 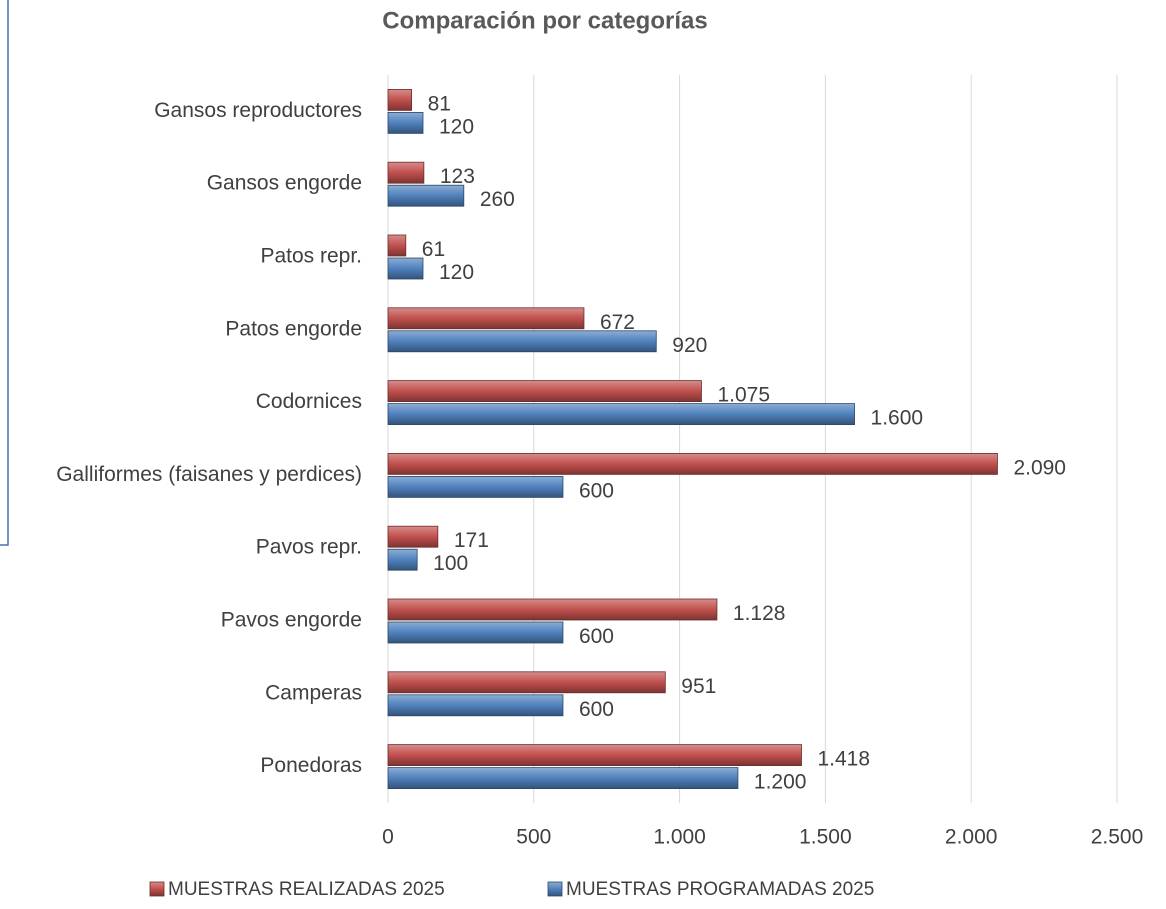 What do you see at coordinates (1039, 467) in the screenshot?
I see `data-label: 2.090` at bounding box center [1039, 467].